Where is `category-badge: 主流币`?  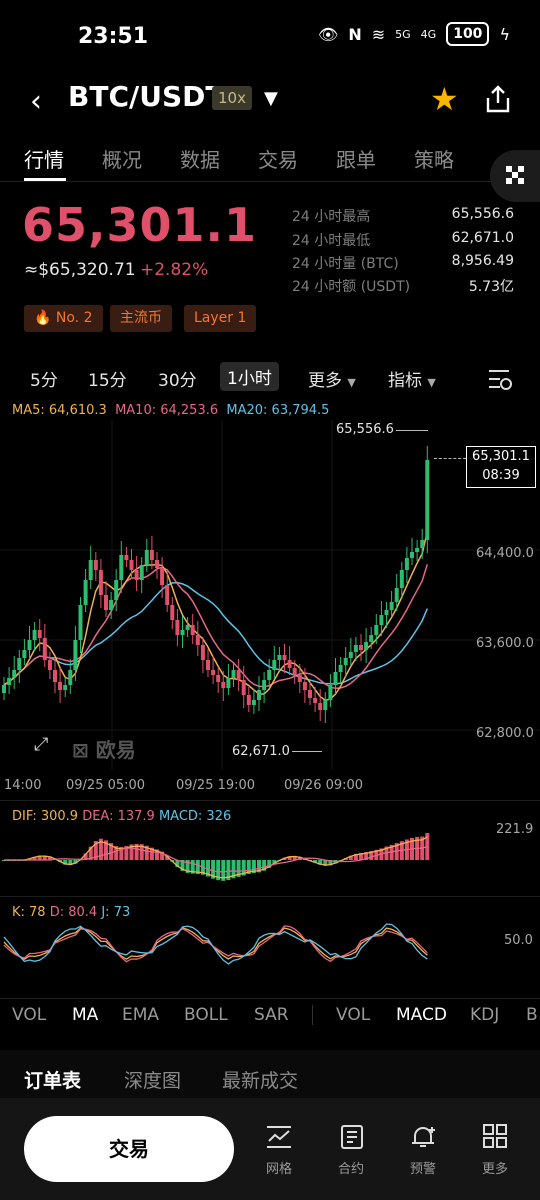 category-badge: 主流币 is located at coordinates (141, 318).